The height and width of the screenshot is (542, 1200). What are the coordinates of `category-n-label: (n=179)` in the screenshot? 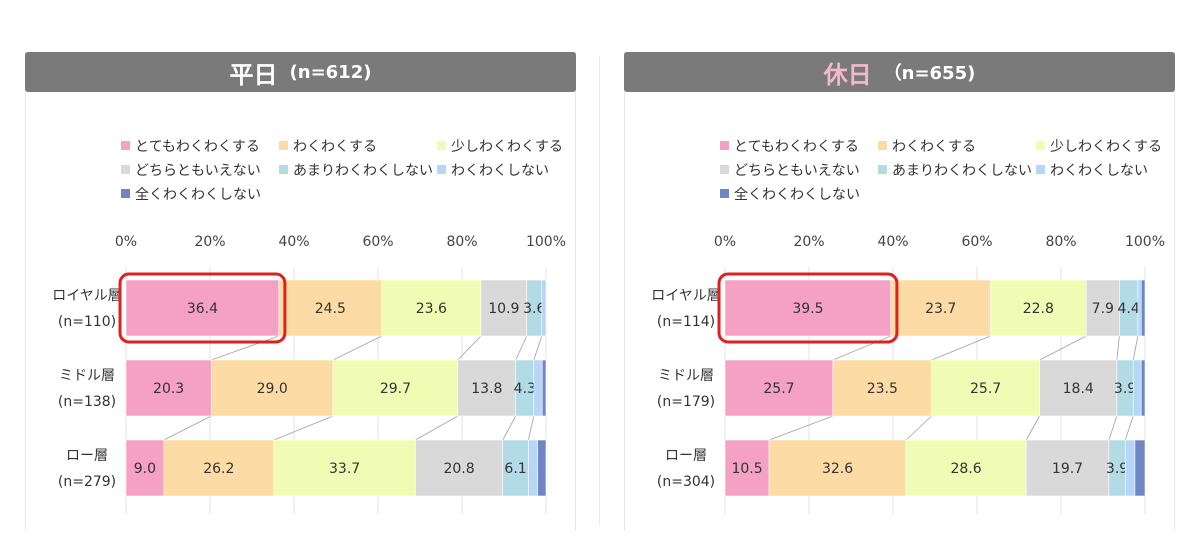 It's located at (686, 402).